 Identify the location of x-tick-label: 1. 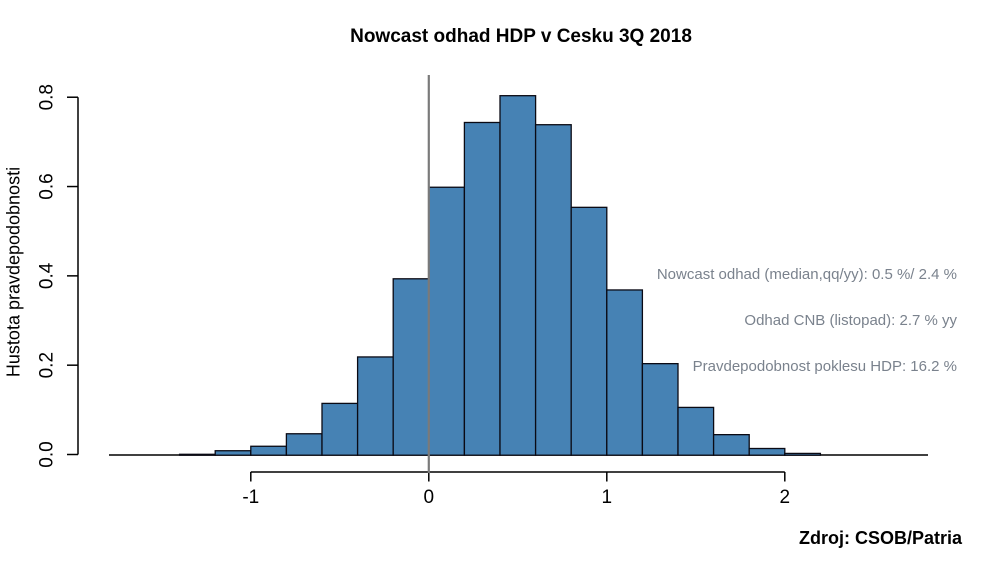
(607, 497).